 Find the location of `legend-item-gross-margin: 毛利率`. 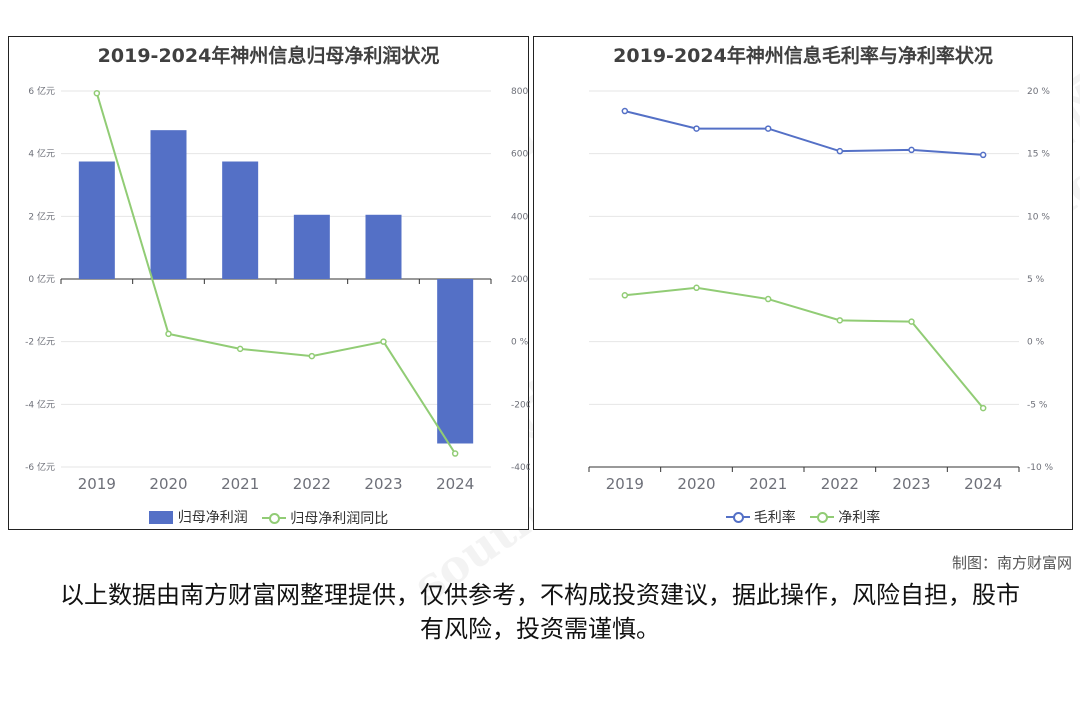

legend-item-gross-margin: 毛利率 is located at coordinates (760, 517).